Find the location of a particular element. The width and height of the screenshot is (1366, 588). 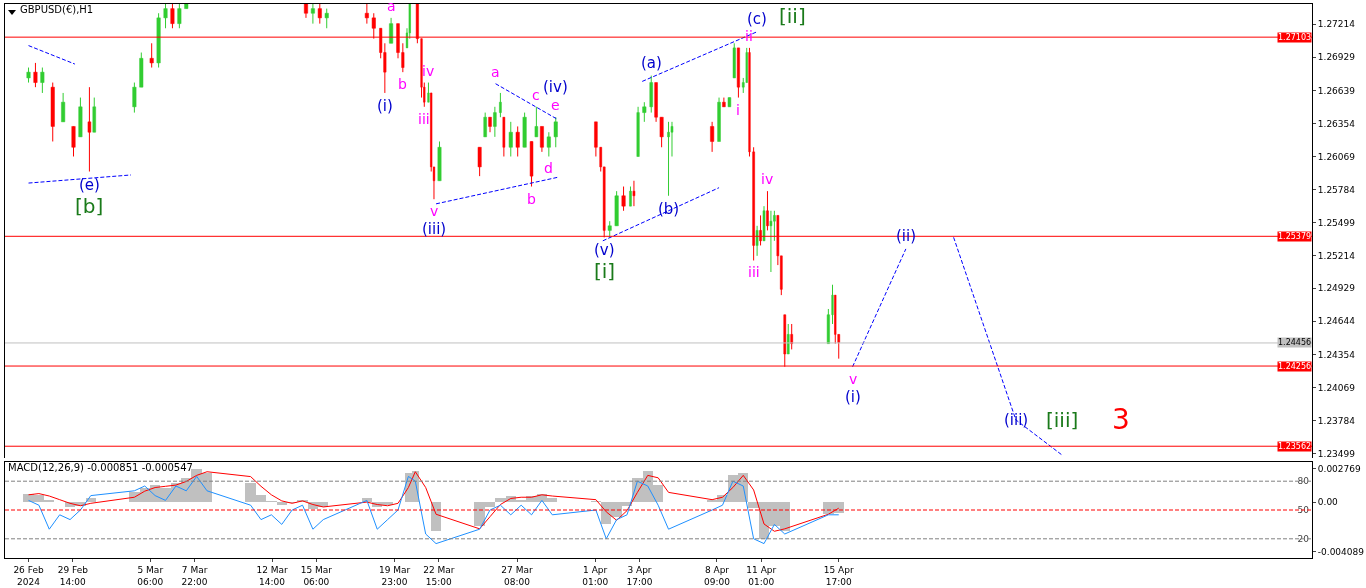

y-tick-label: 1.27214 is located at coordinates (1336, 24).